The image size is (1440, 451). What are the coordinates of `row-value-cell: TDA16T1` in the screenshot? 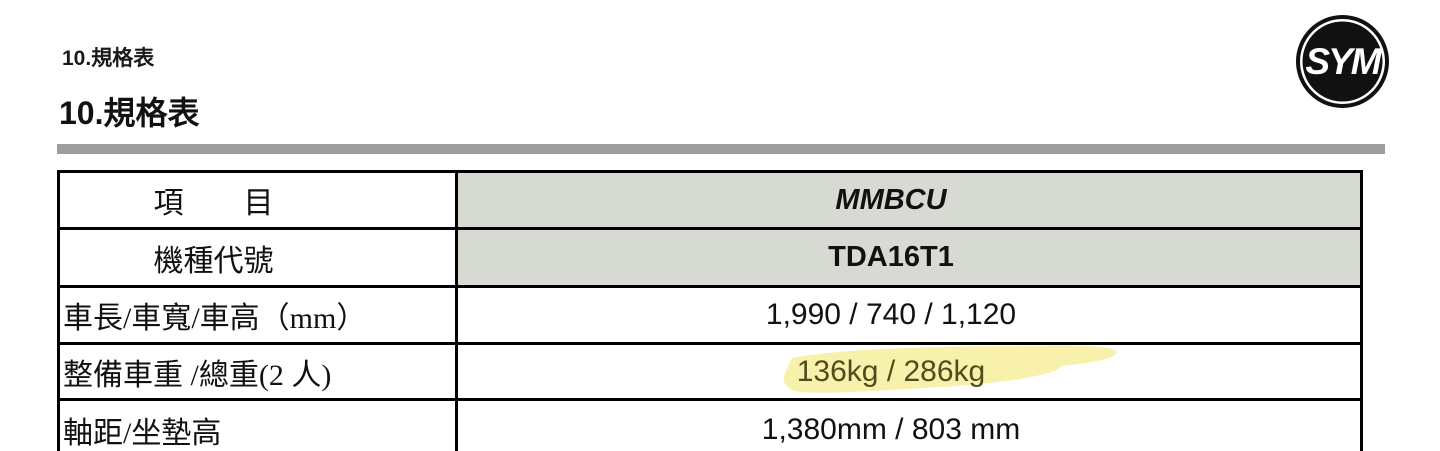 It's located at (909, 257).